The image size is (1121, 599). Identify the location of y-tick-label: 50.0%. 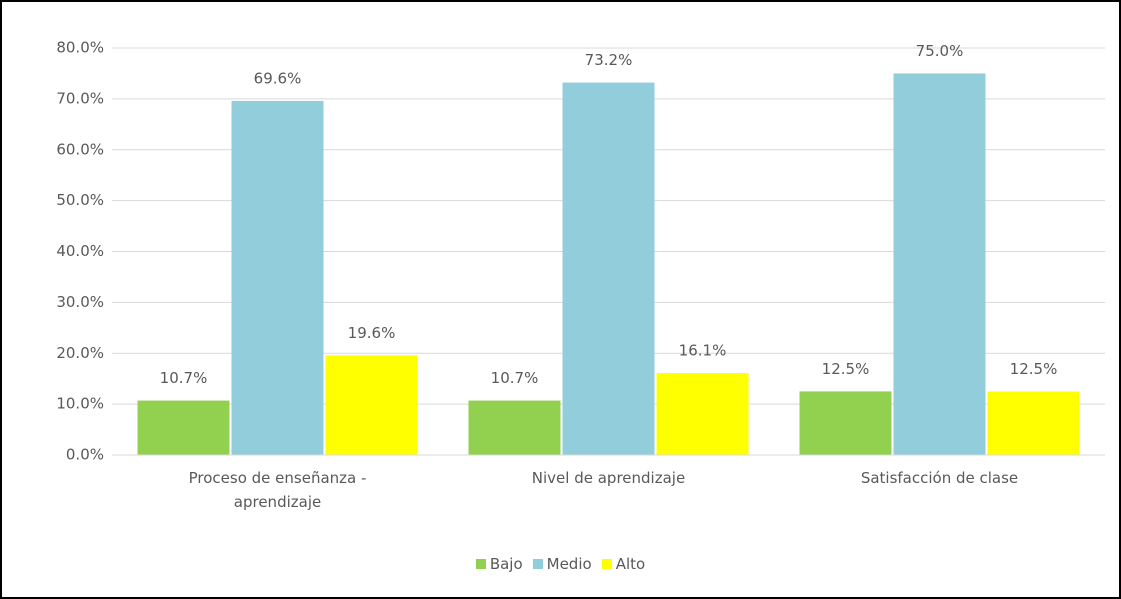
(80, 200).